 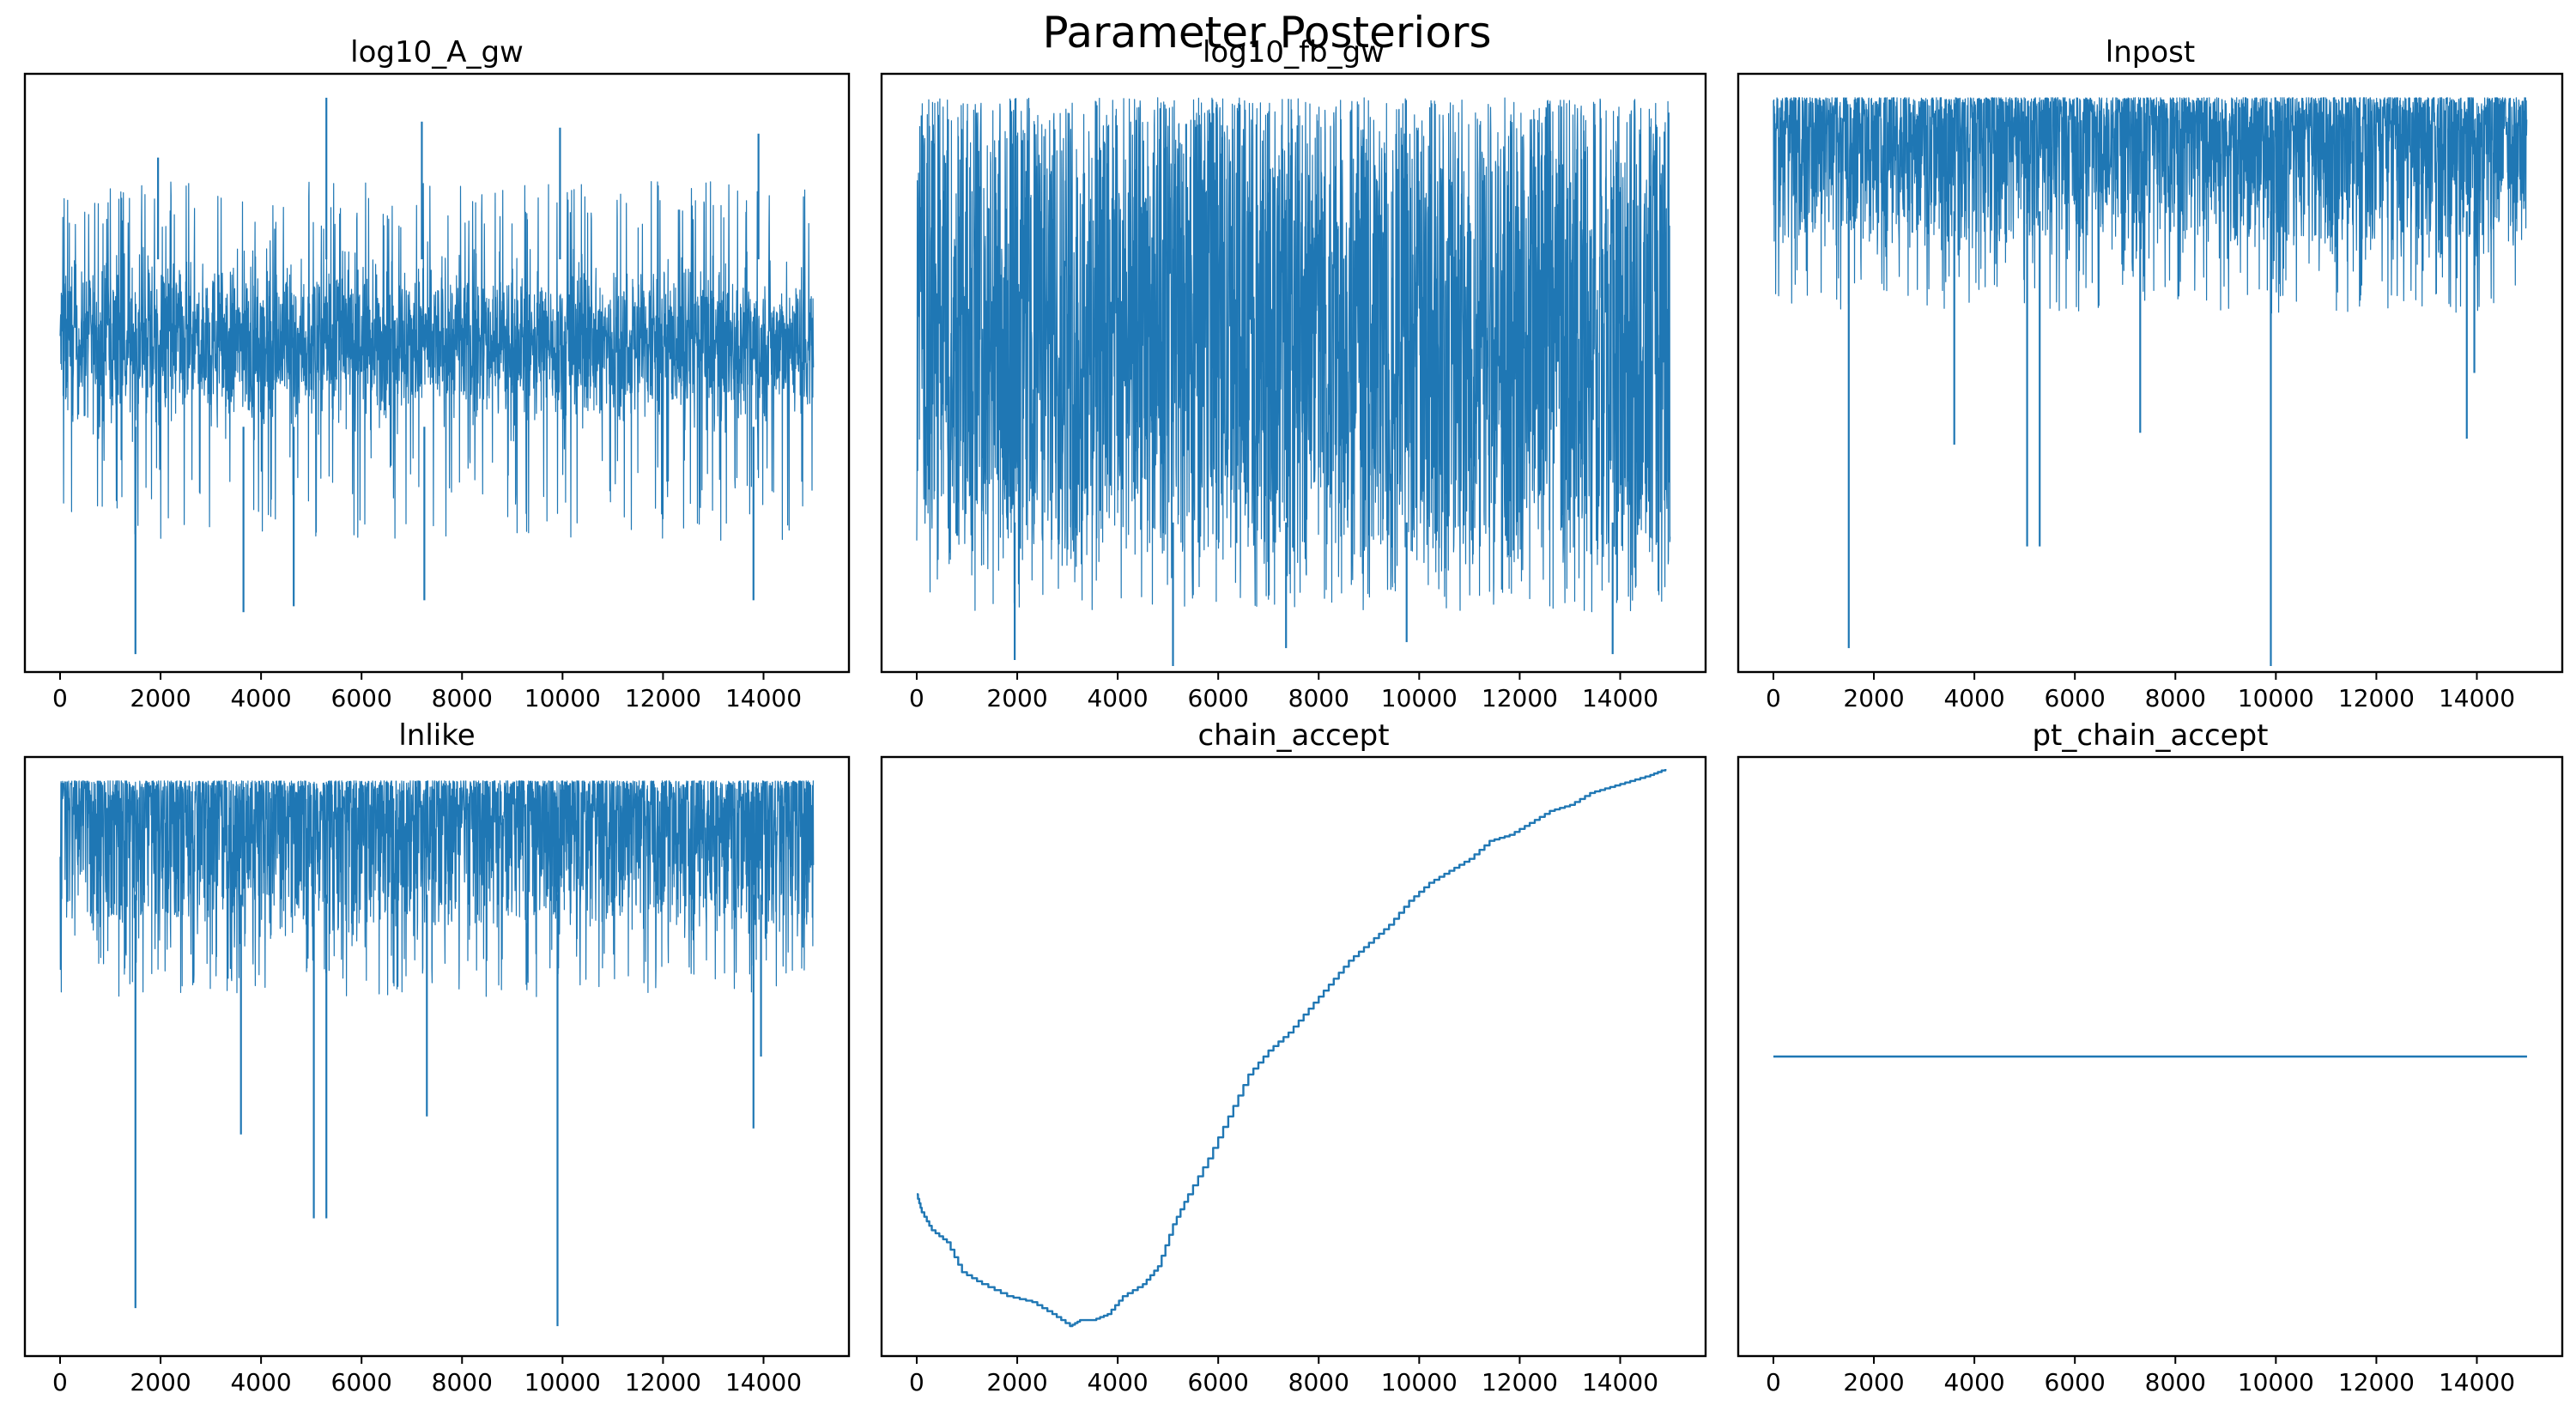 I want to click on panel-title: log10_fb_gw, so click(x=1294, y=52).